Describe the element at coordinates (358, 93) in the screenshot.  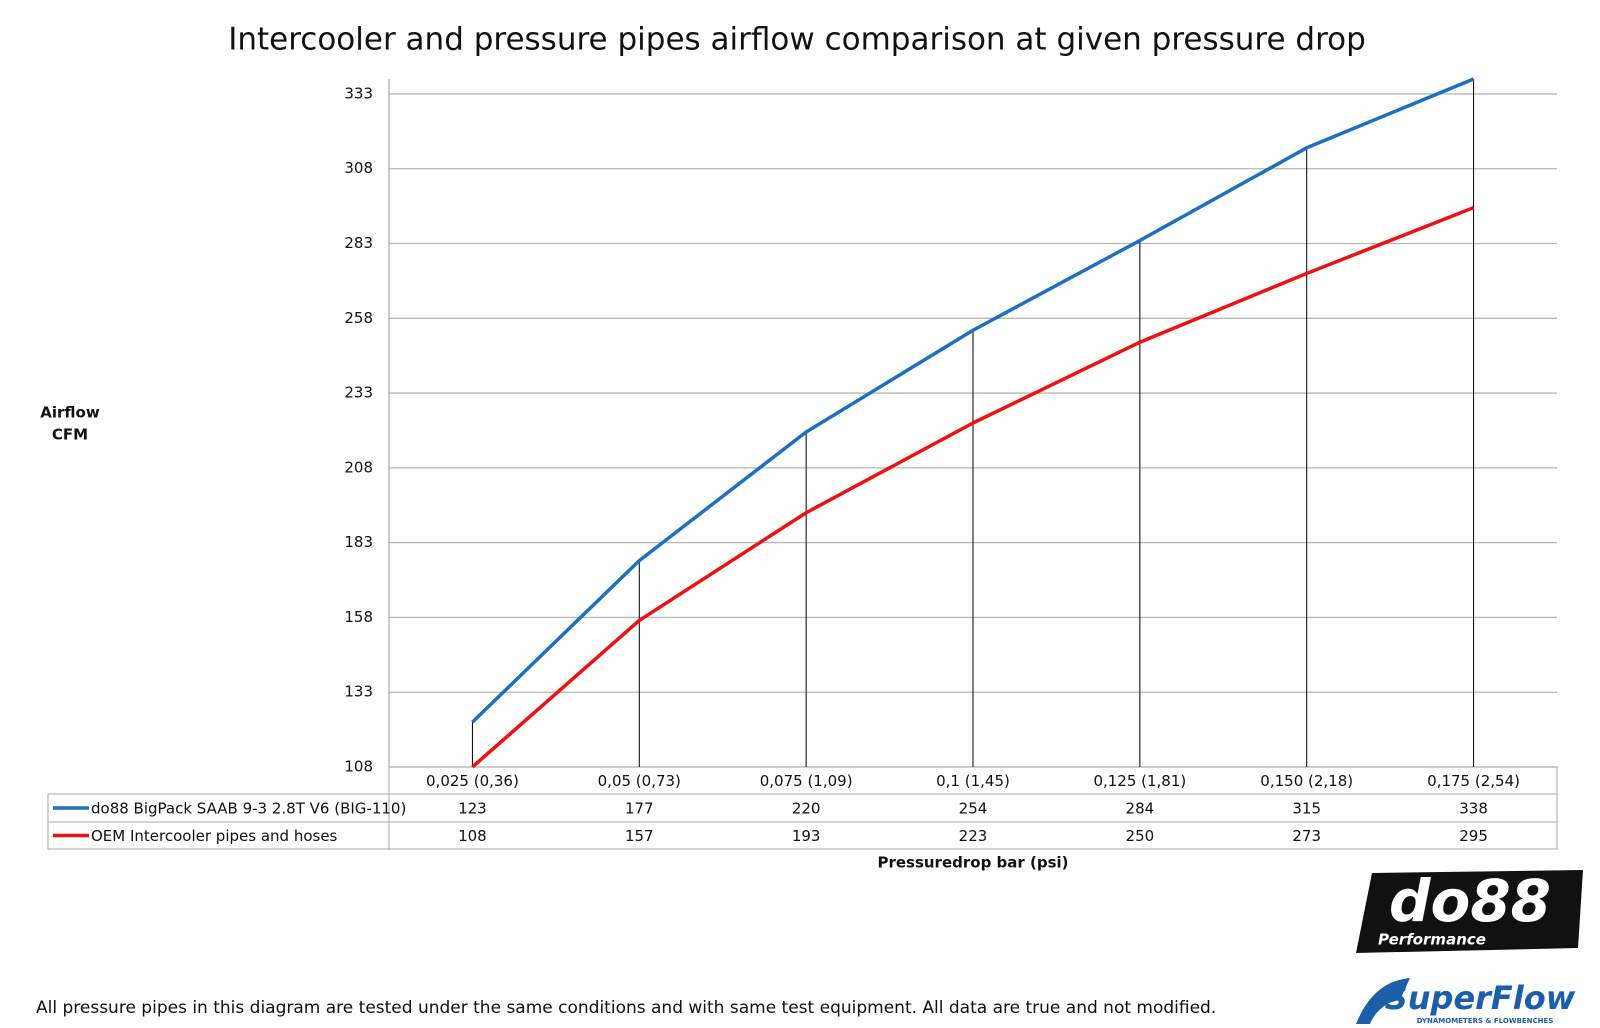
I see `y-tick-label: 333` at that location.